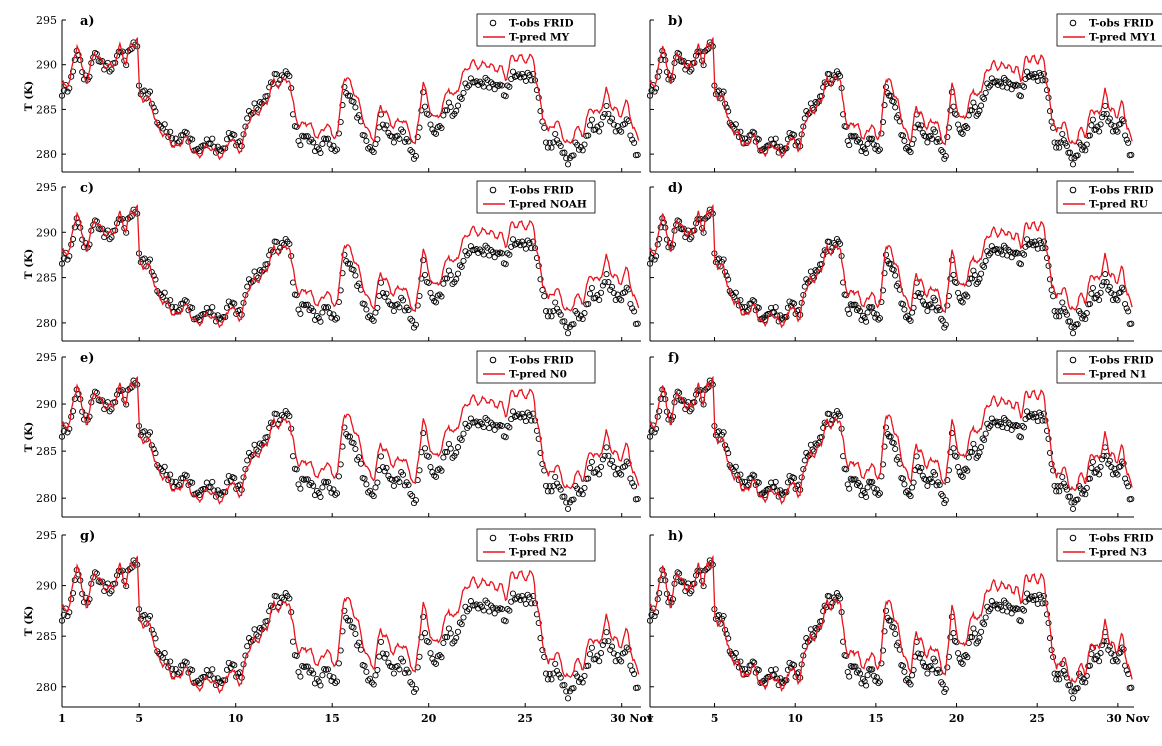 The image size is (1162, 746). What do you see at coordinates (1121, 191) in the screenshot?
I see `legend-obs-label: T-obs FRID` at bounding box center [1121, 191].